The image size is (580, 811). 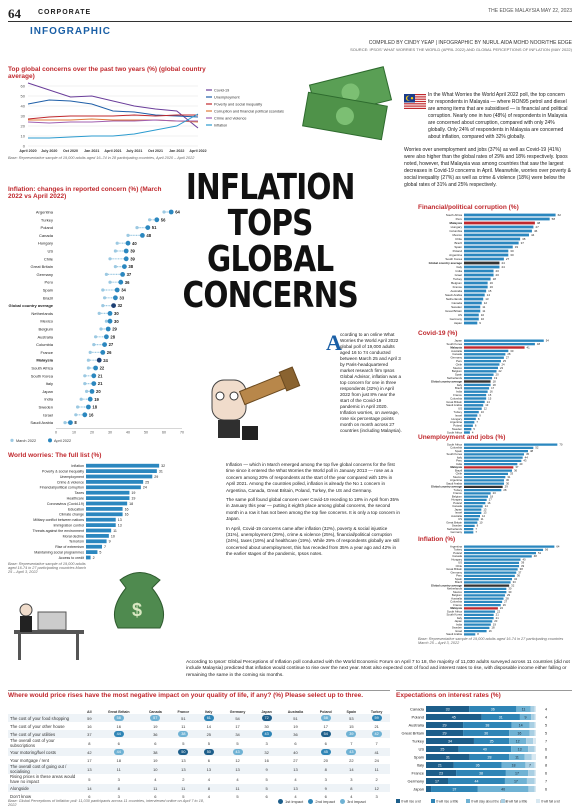 What do you see at coordinates (503, 801) in the screenshot?
I see `rate-legend-swatch` at bounding box center [503, 801].